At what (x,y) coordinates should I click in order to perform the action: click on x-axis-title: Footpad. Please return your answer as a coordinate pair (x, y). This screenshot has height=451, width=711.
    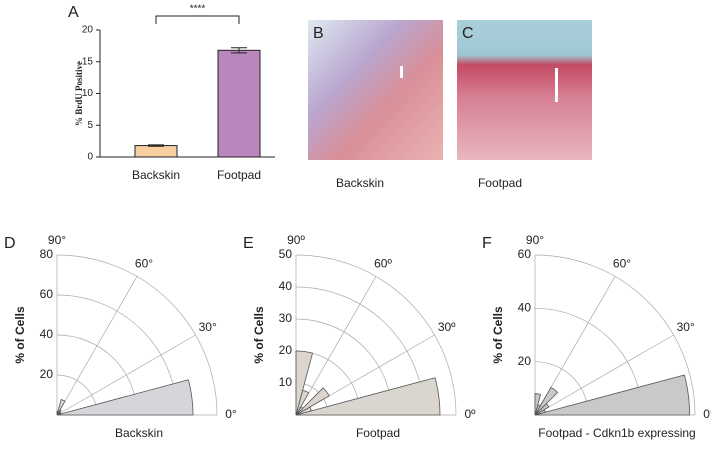
    Looking at the image, I should click on (378, 433).